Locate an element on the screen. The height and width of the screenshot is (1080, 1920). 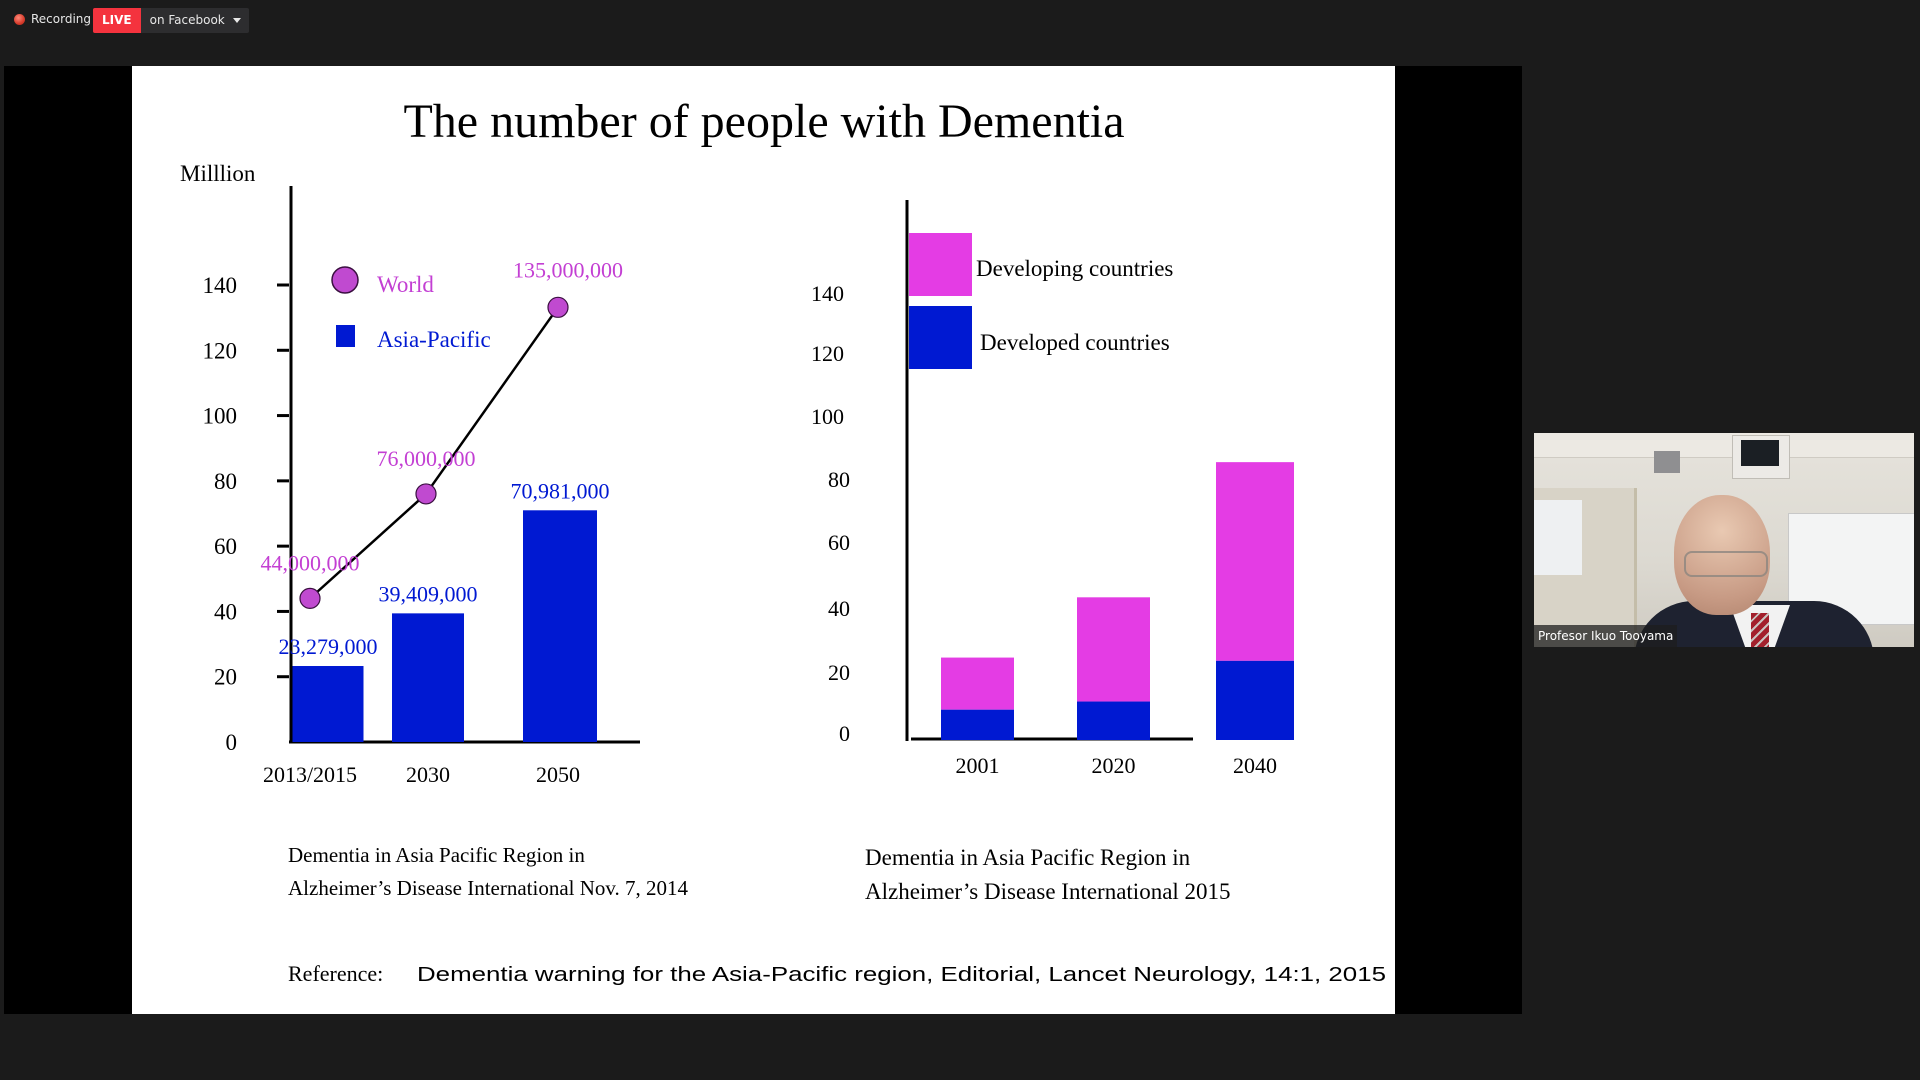
slide-title: The number of people with Dementia is located at coordinates (763, 121).